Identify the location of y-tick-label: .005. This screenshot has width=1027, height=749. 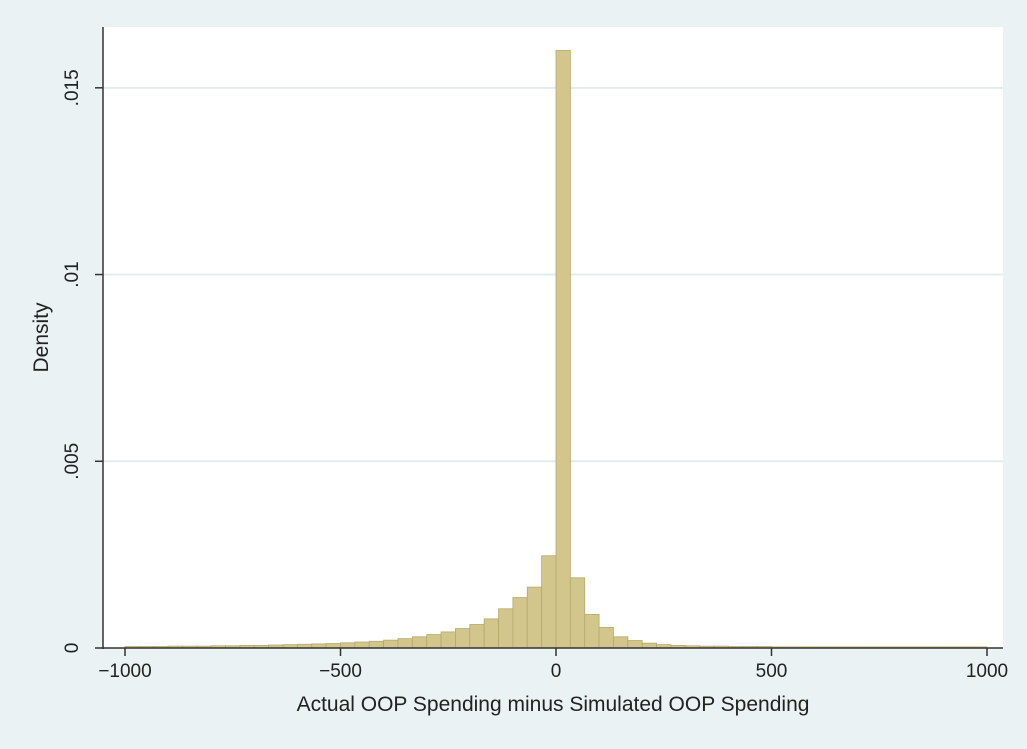
(72, 461).